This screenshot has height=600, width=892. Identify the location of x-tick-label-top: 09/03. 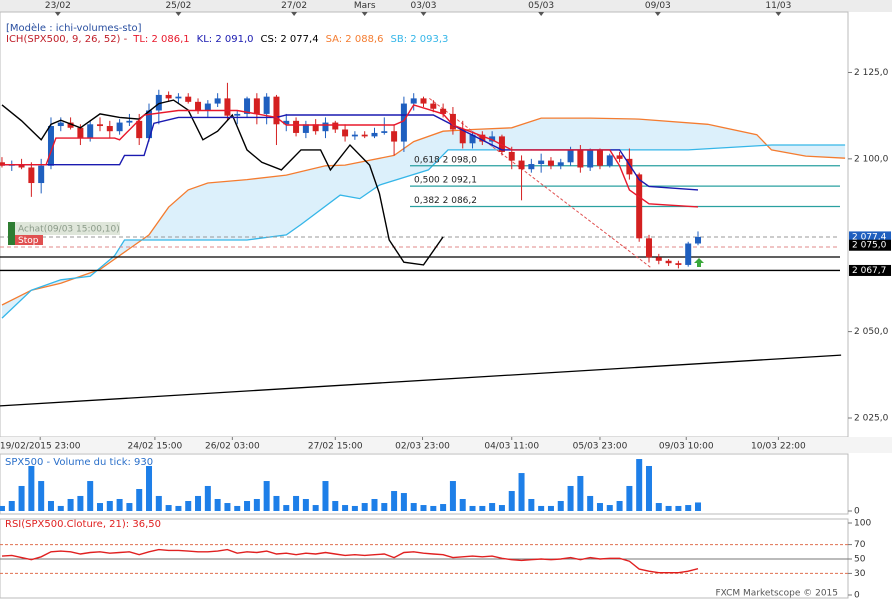
(658, 6).